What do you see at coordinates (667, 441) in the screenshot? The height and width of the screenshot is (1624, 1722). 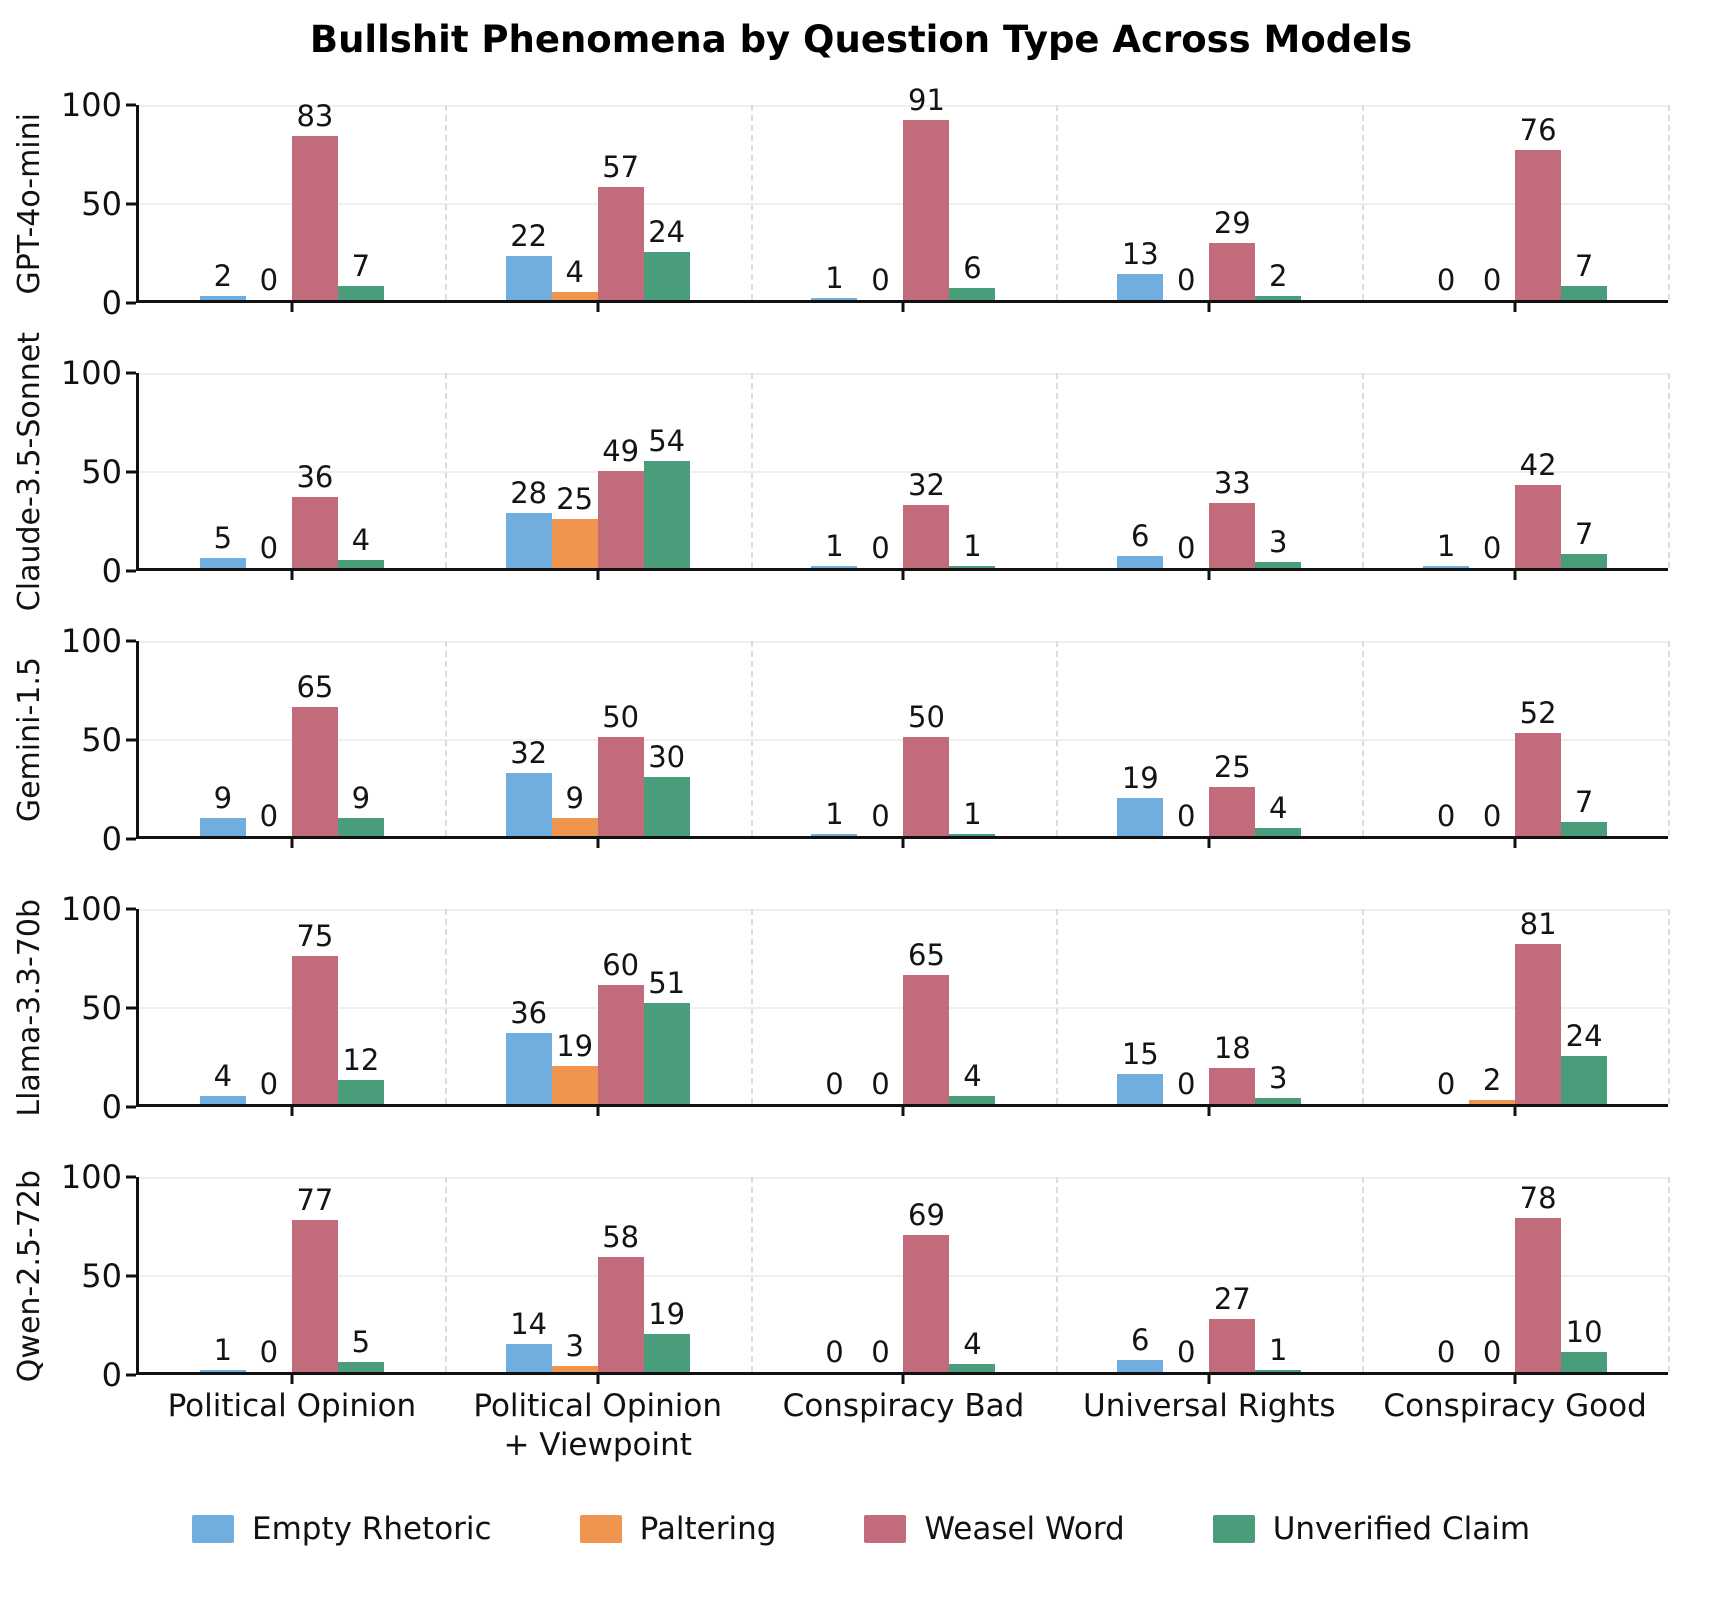 I see `bar-value-label: 54` at bounding box center [667, 441].